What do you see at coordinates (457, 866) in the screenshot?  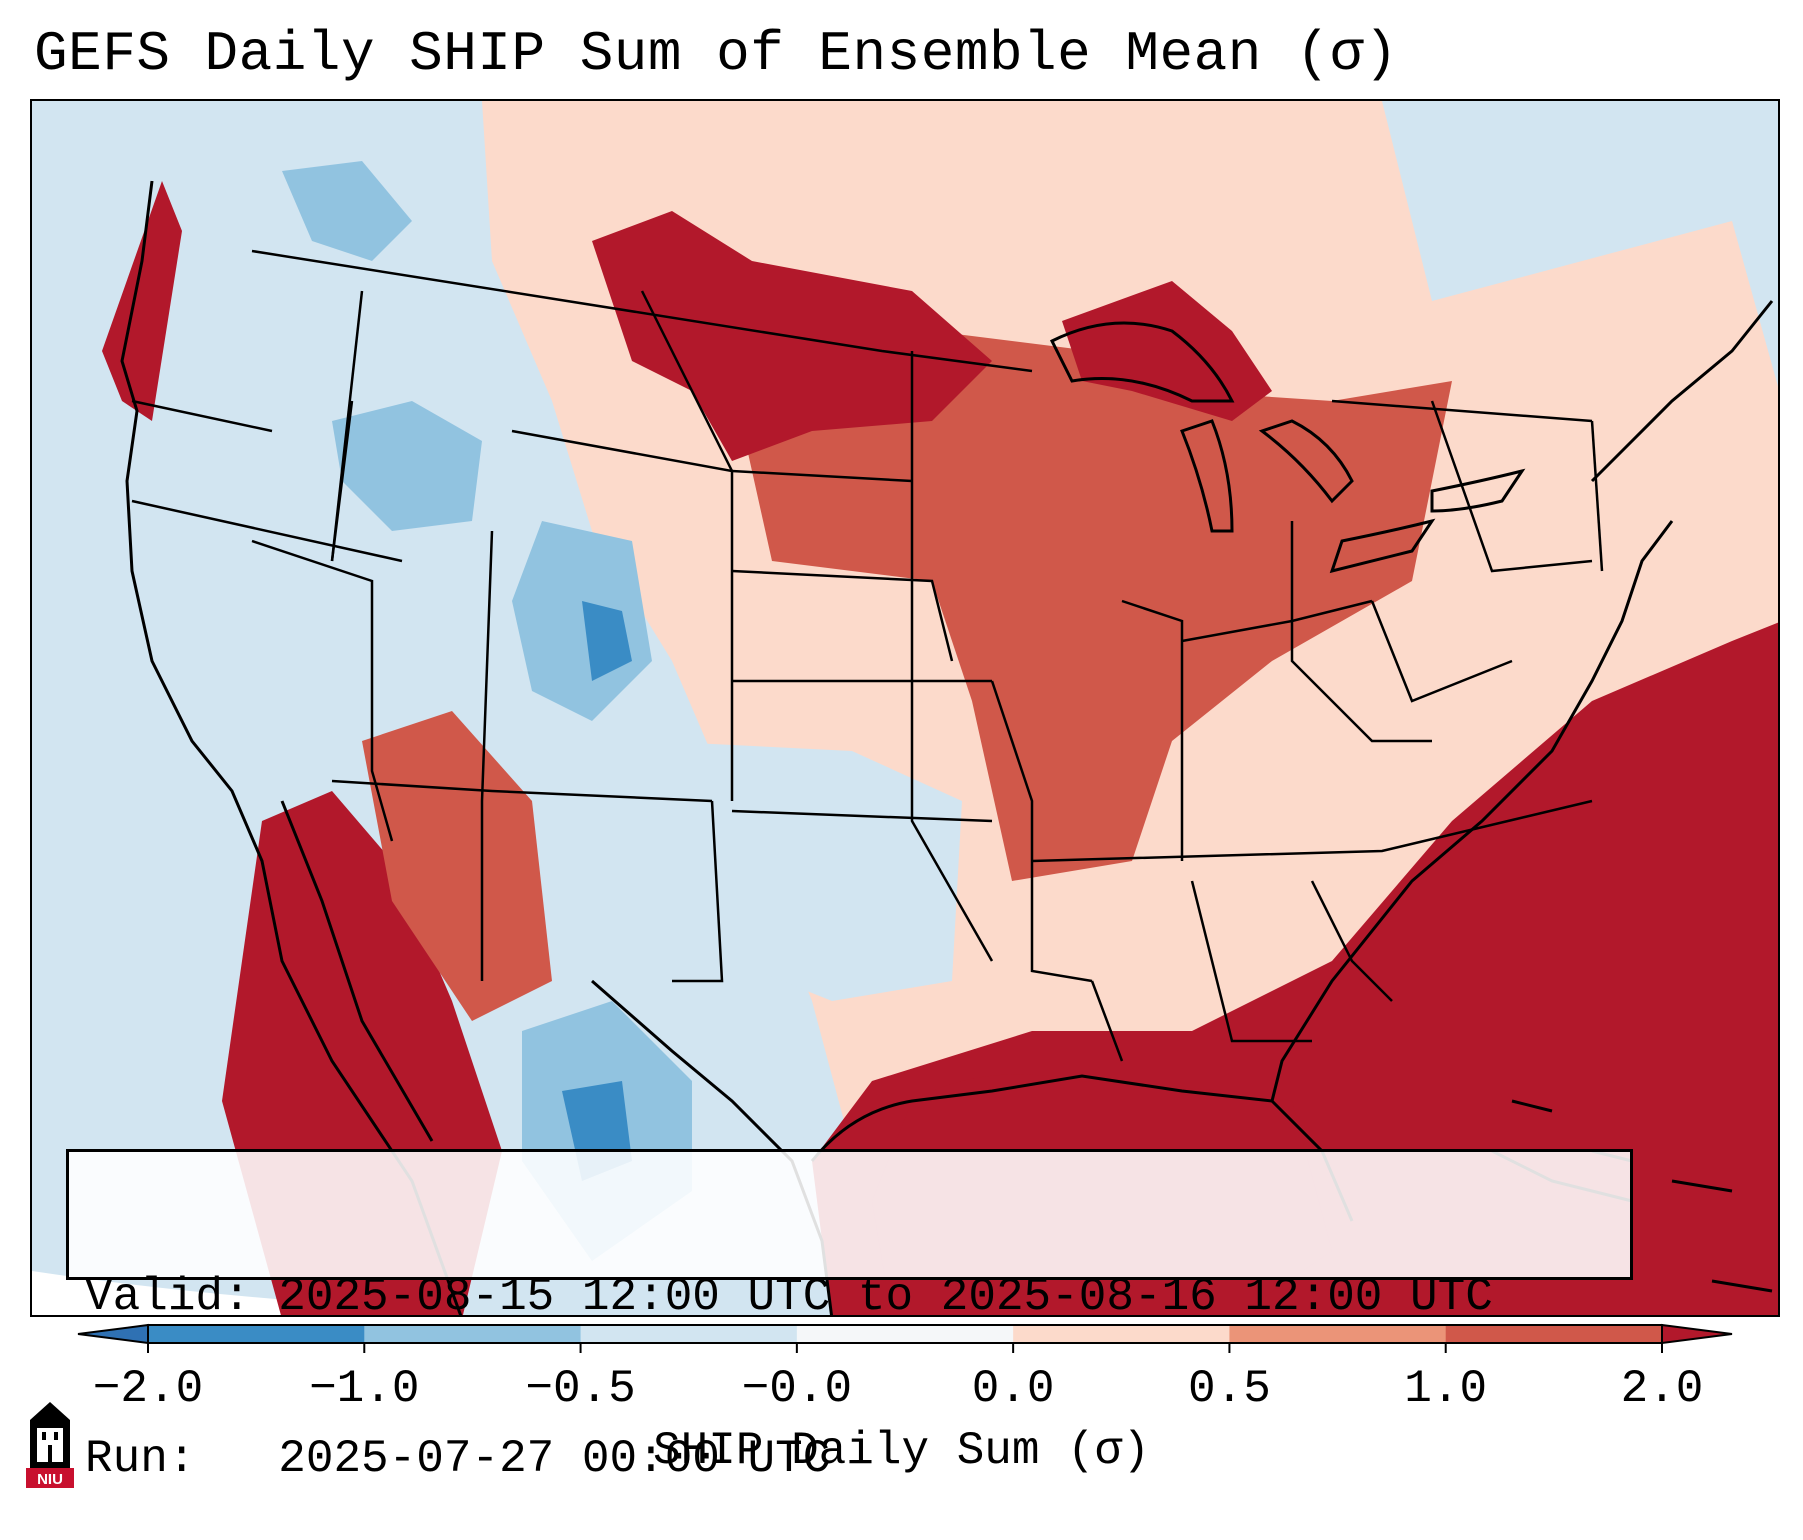 I see `southwest-medium-red` at bounding box center [457, 866].